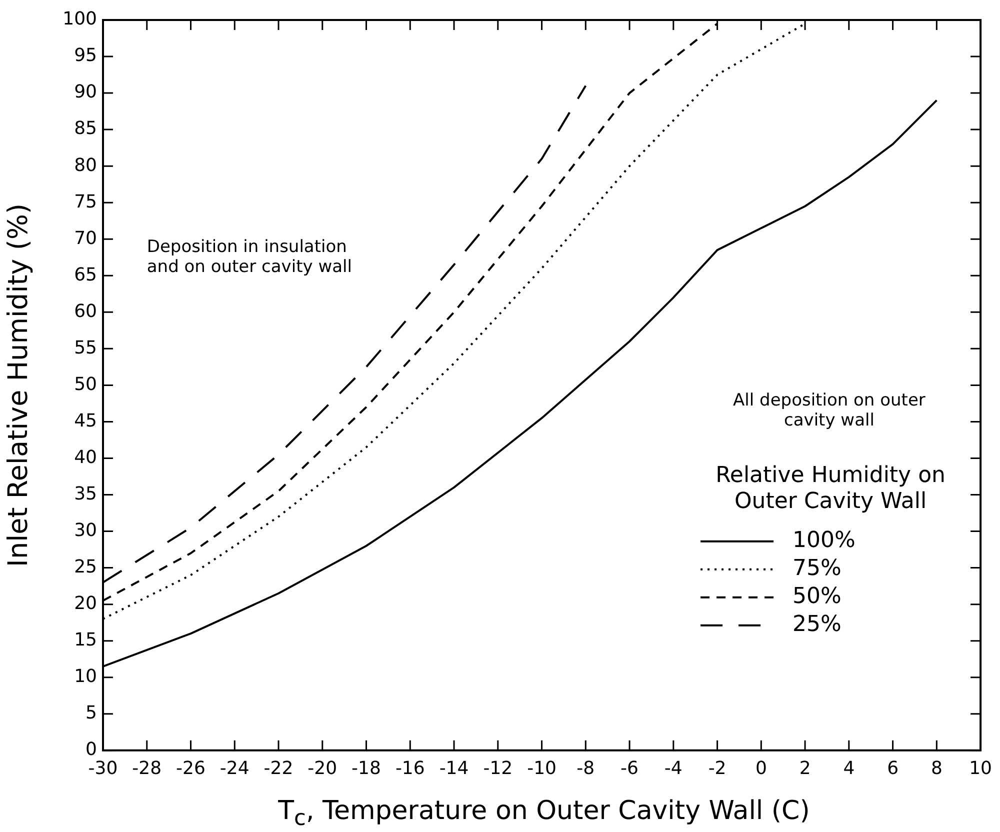  I want to click on x-tick-label: -10, so click(541, 768).